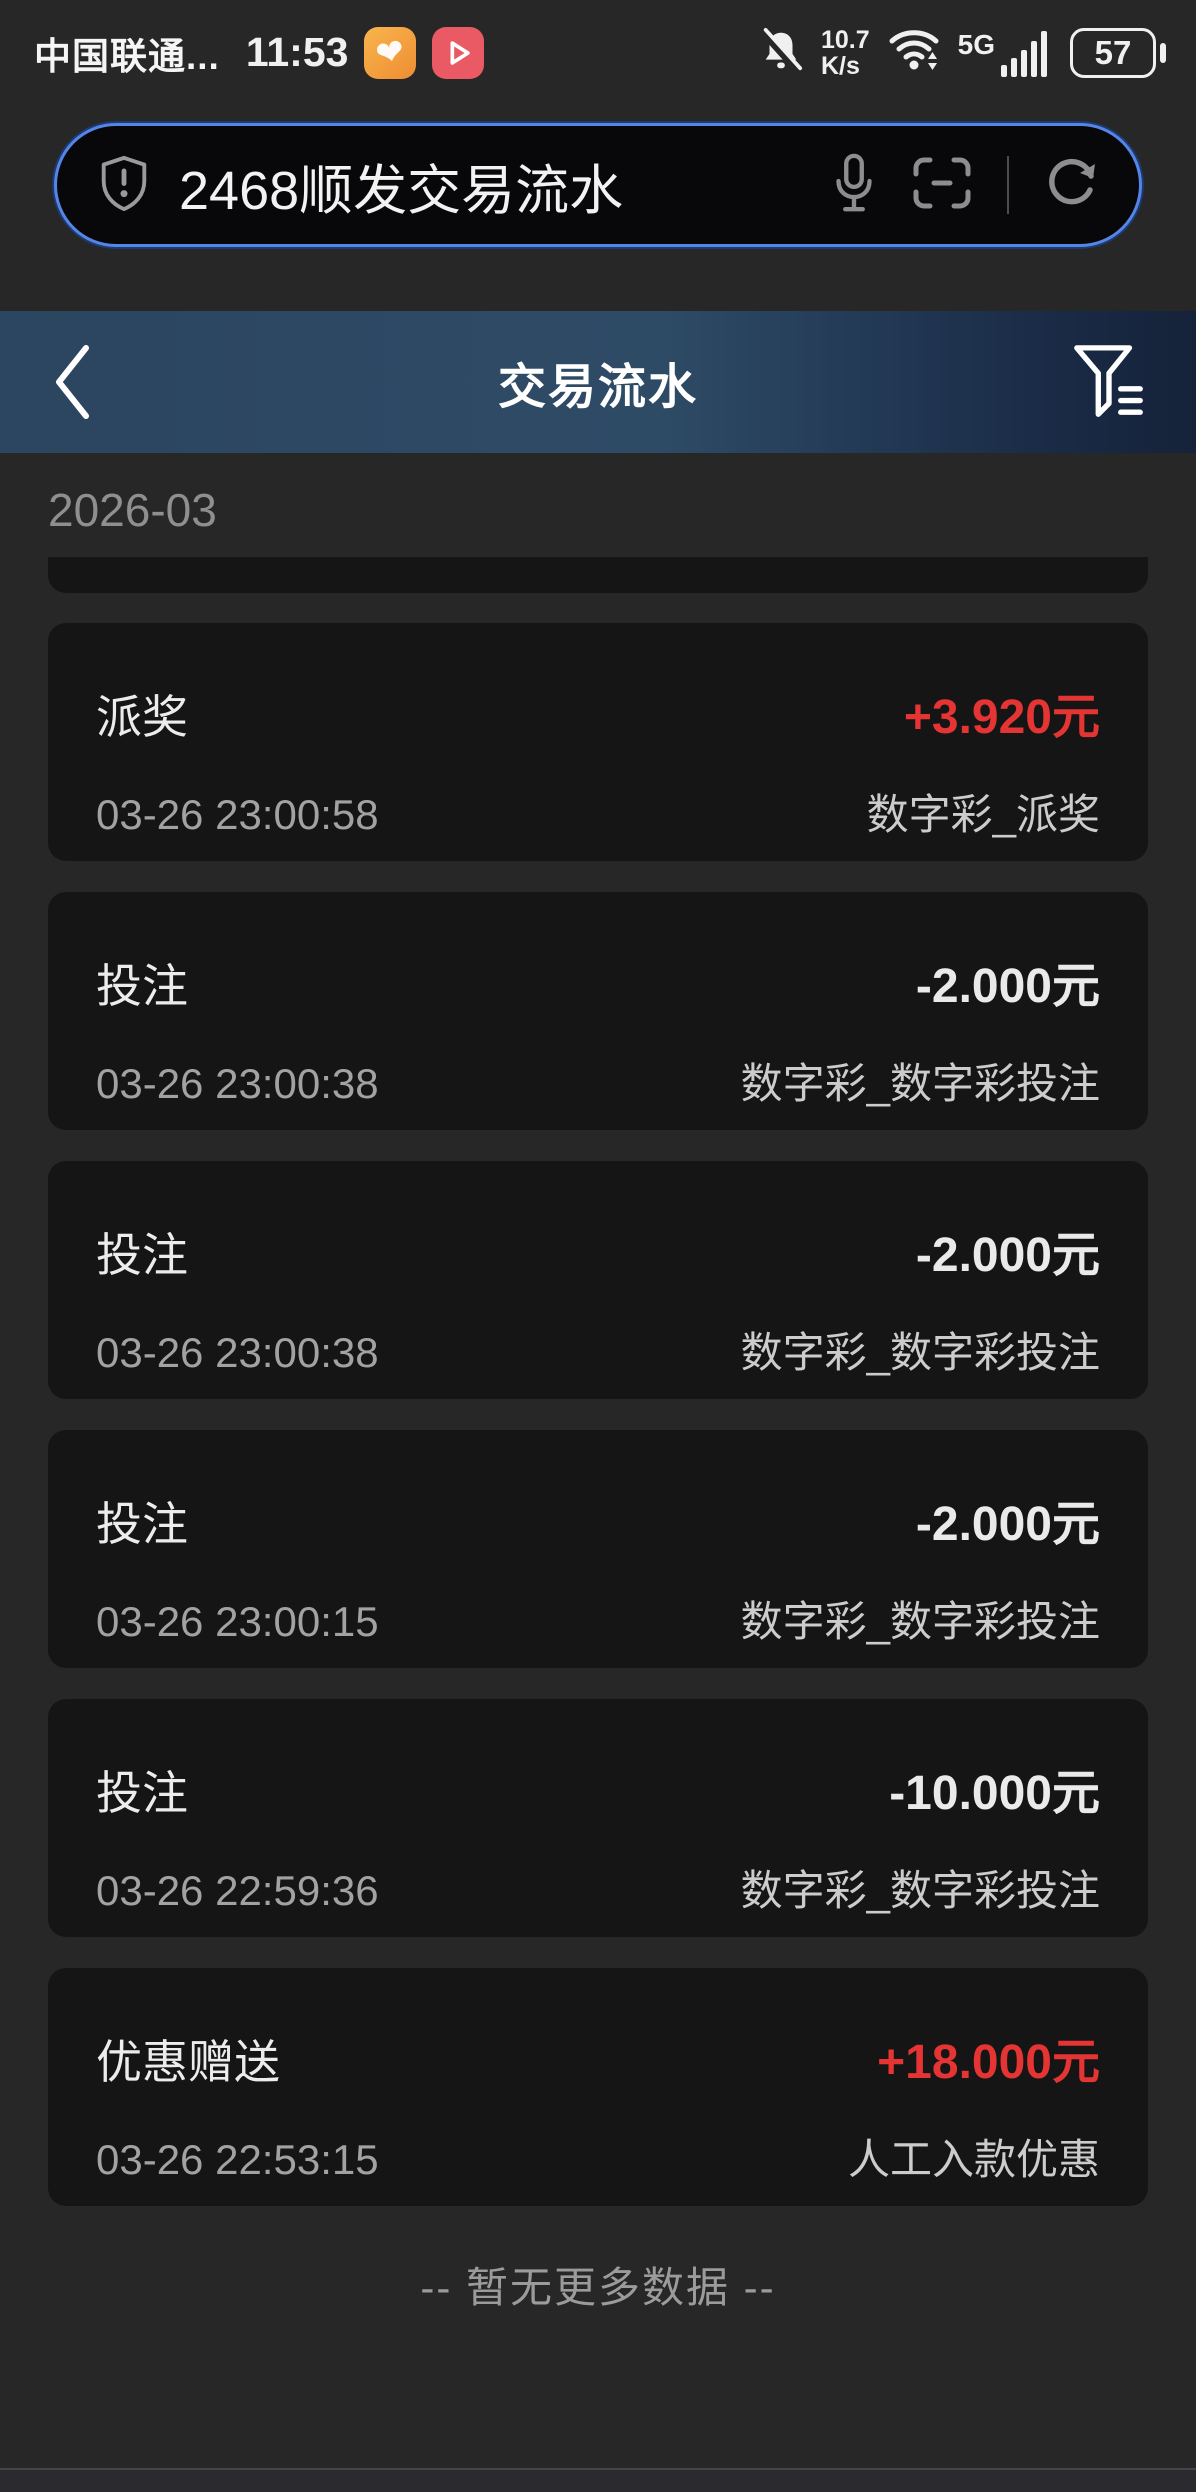 The width and height of the screenshot is (1196, 2492). What do you see at coordinates (598, 1818) in the screenshot?
I see `transaction-card: 投注 -10.000元 03-26 22:59:36 数字彩_数字彩投注` at bounding box center [598, 1818].